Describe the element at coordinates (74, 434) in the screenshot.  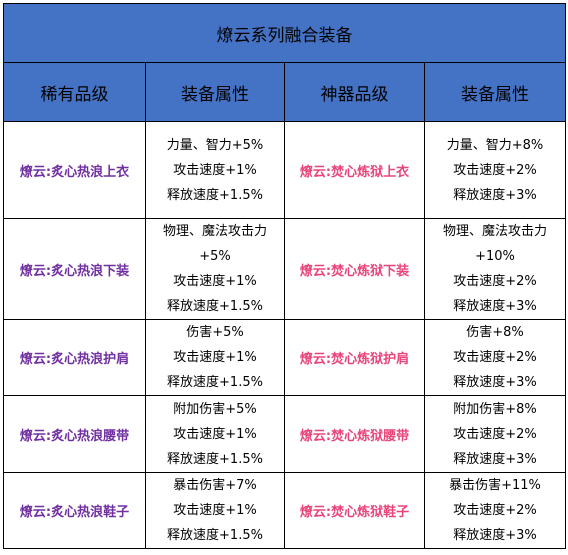
I see `rare-item-name: 燎云:炙心热浪腰带` at that location.